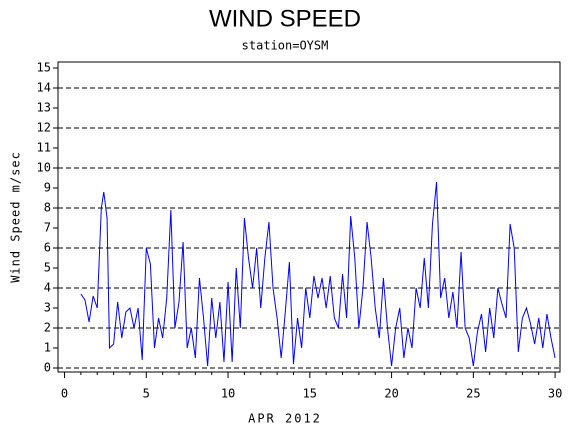  I want to click on y-tick-label: 7, so click(47, 228).